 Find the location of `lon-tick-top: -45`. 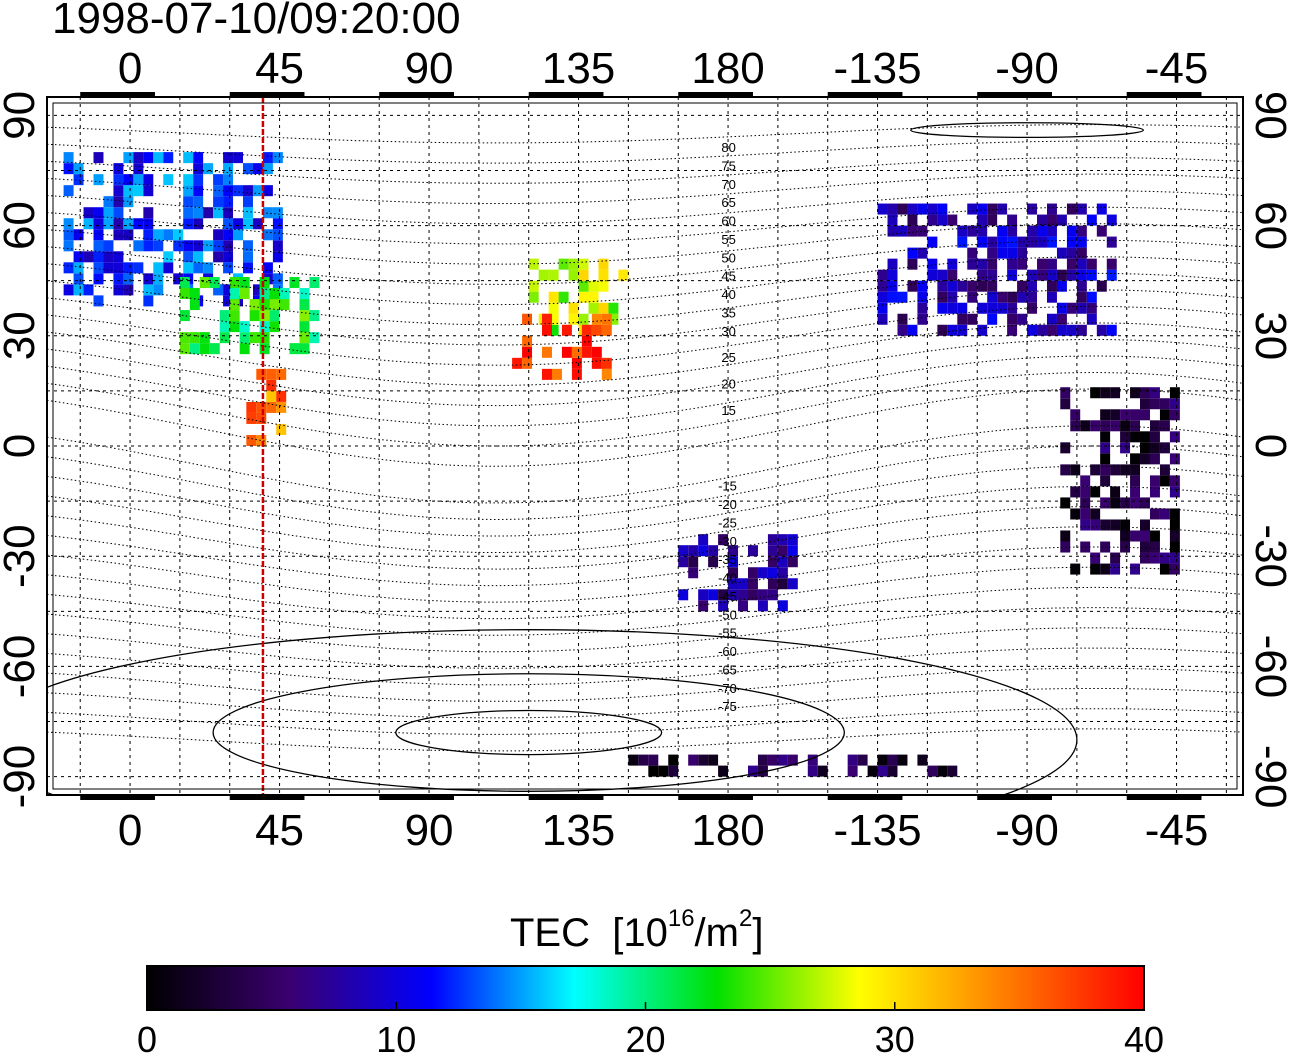

lon-tick-top: -45 is located at coordinates (1177, 68).